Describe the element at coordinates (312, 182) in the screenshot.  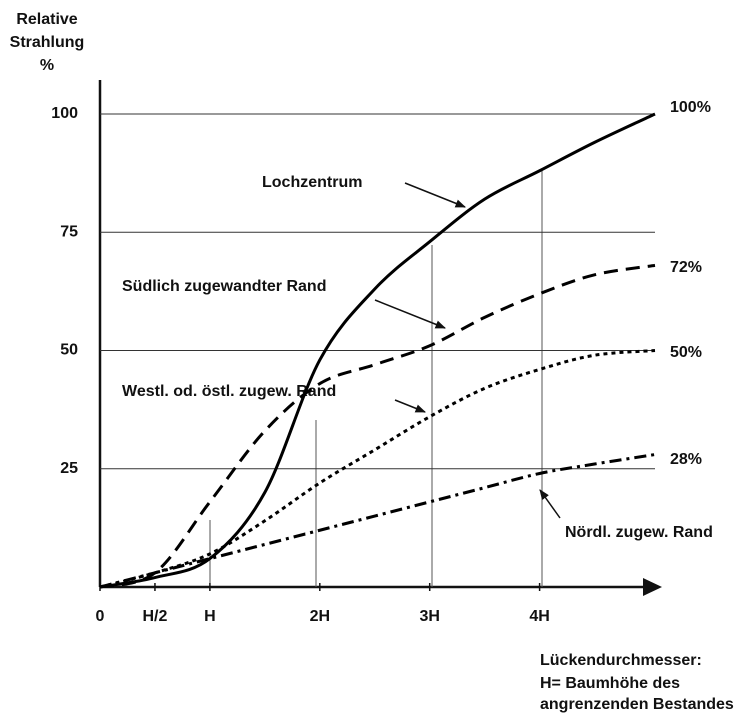
I see `series-label: Lochzentrum` at that location.